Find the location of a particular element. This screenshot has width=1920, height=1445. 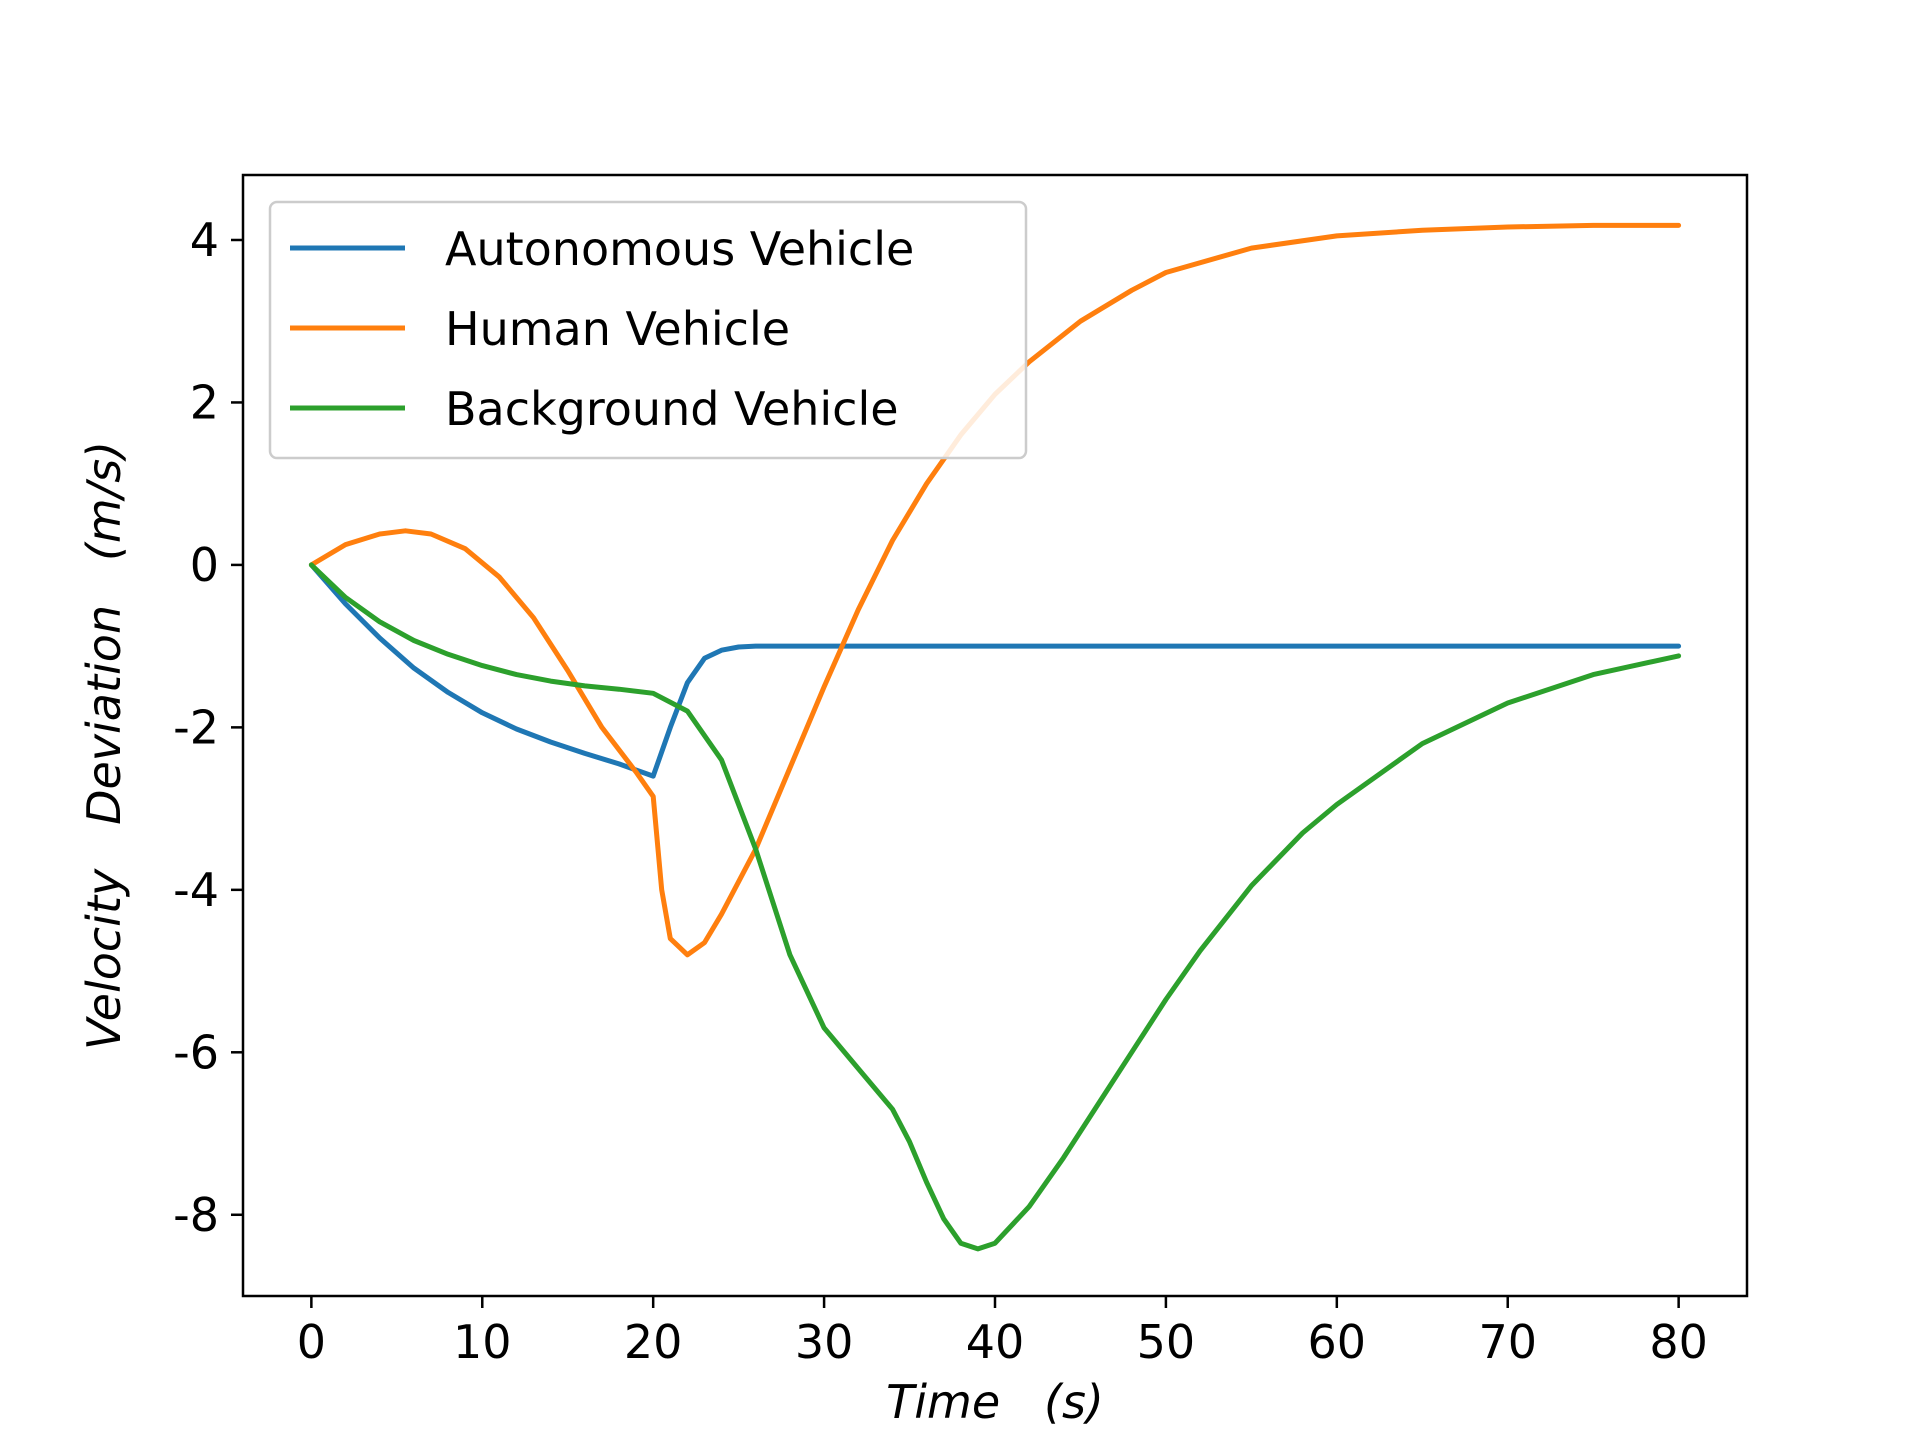

x-tick-label: 70 is located at coordinates (1507, 1342).